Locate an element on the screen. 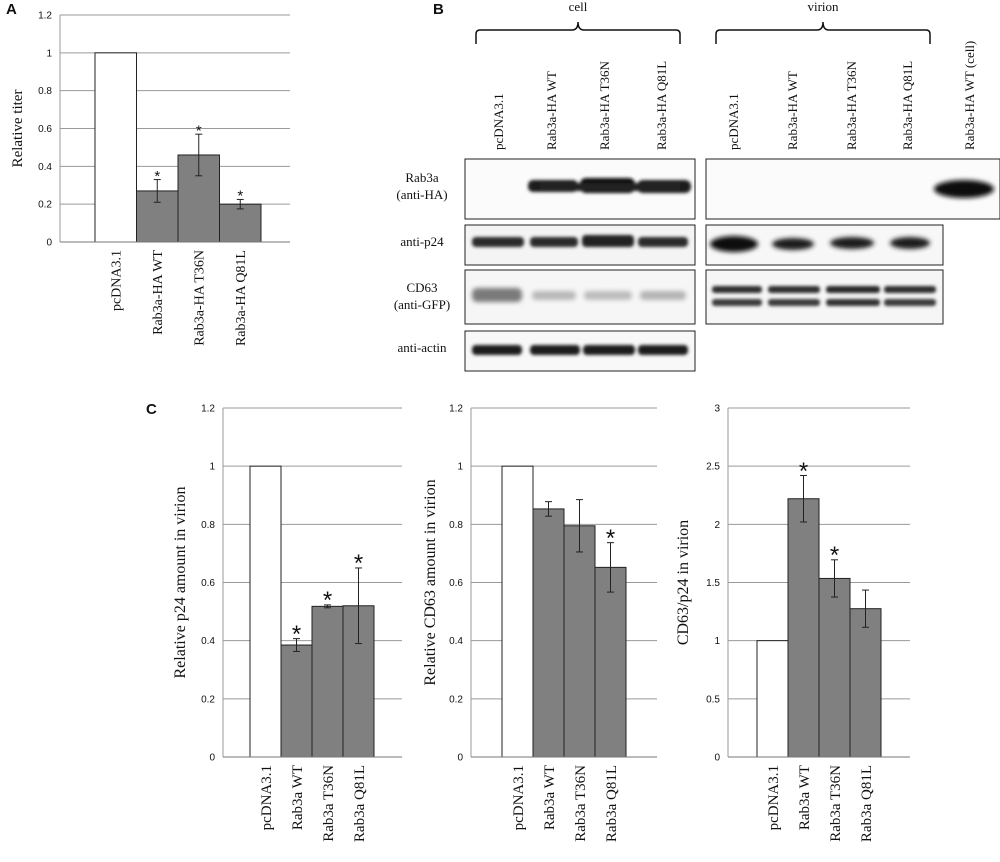  lane-label-cell-2: Rab3a-HA T36N is located at coordinates (604, 105).